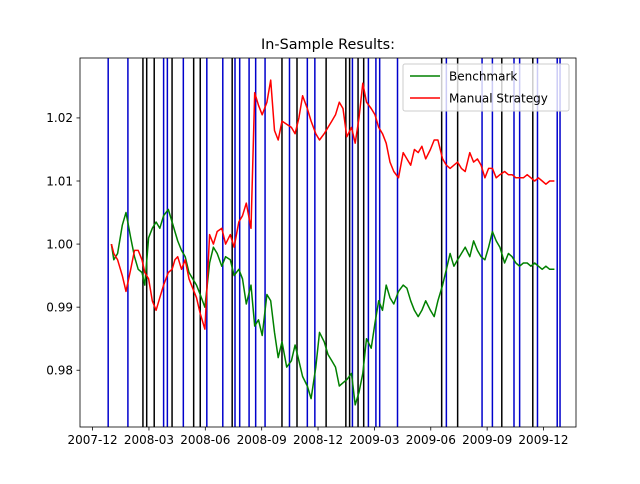 The image size is (640, 484). Describe the element at coordinates (59, 118) in the screenshot. I see `y-tick-label: 1.02` at that location.